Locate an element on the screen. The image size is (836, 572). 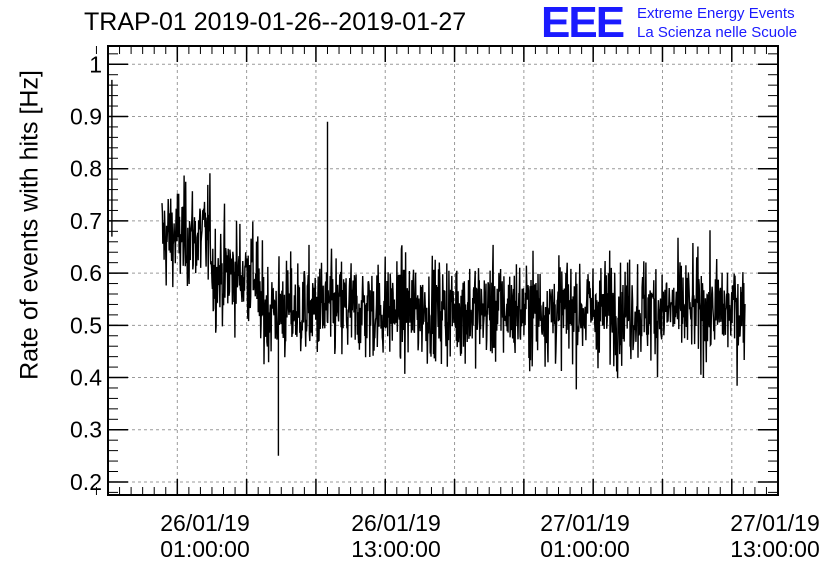
y-tick-label: 0.9 is located at coordinates (86, 116).